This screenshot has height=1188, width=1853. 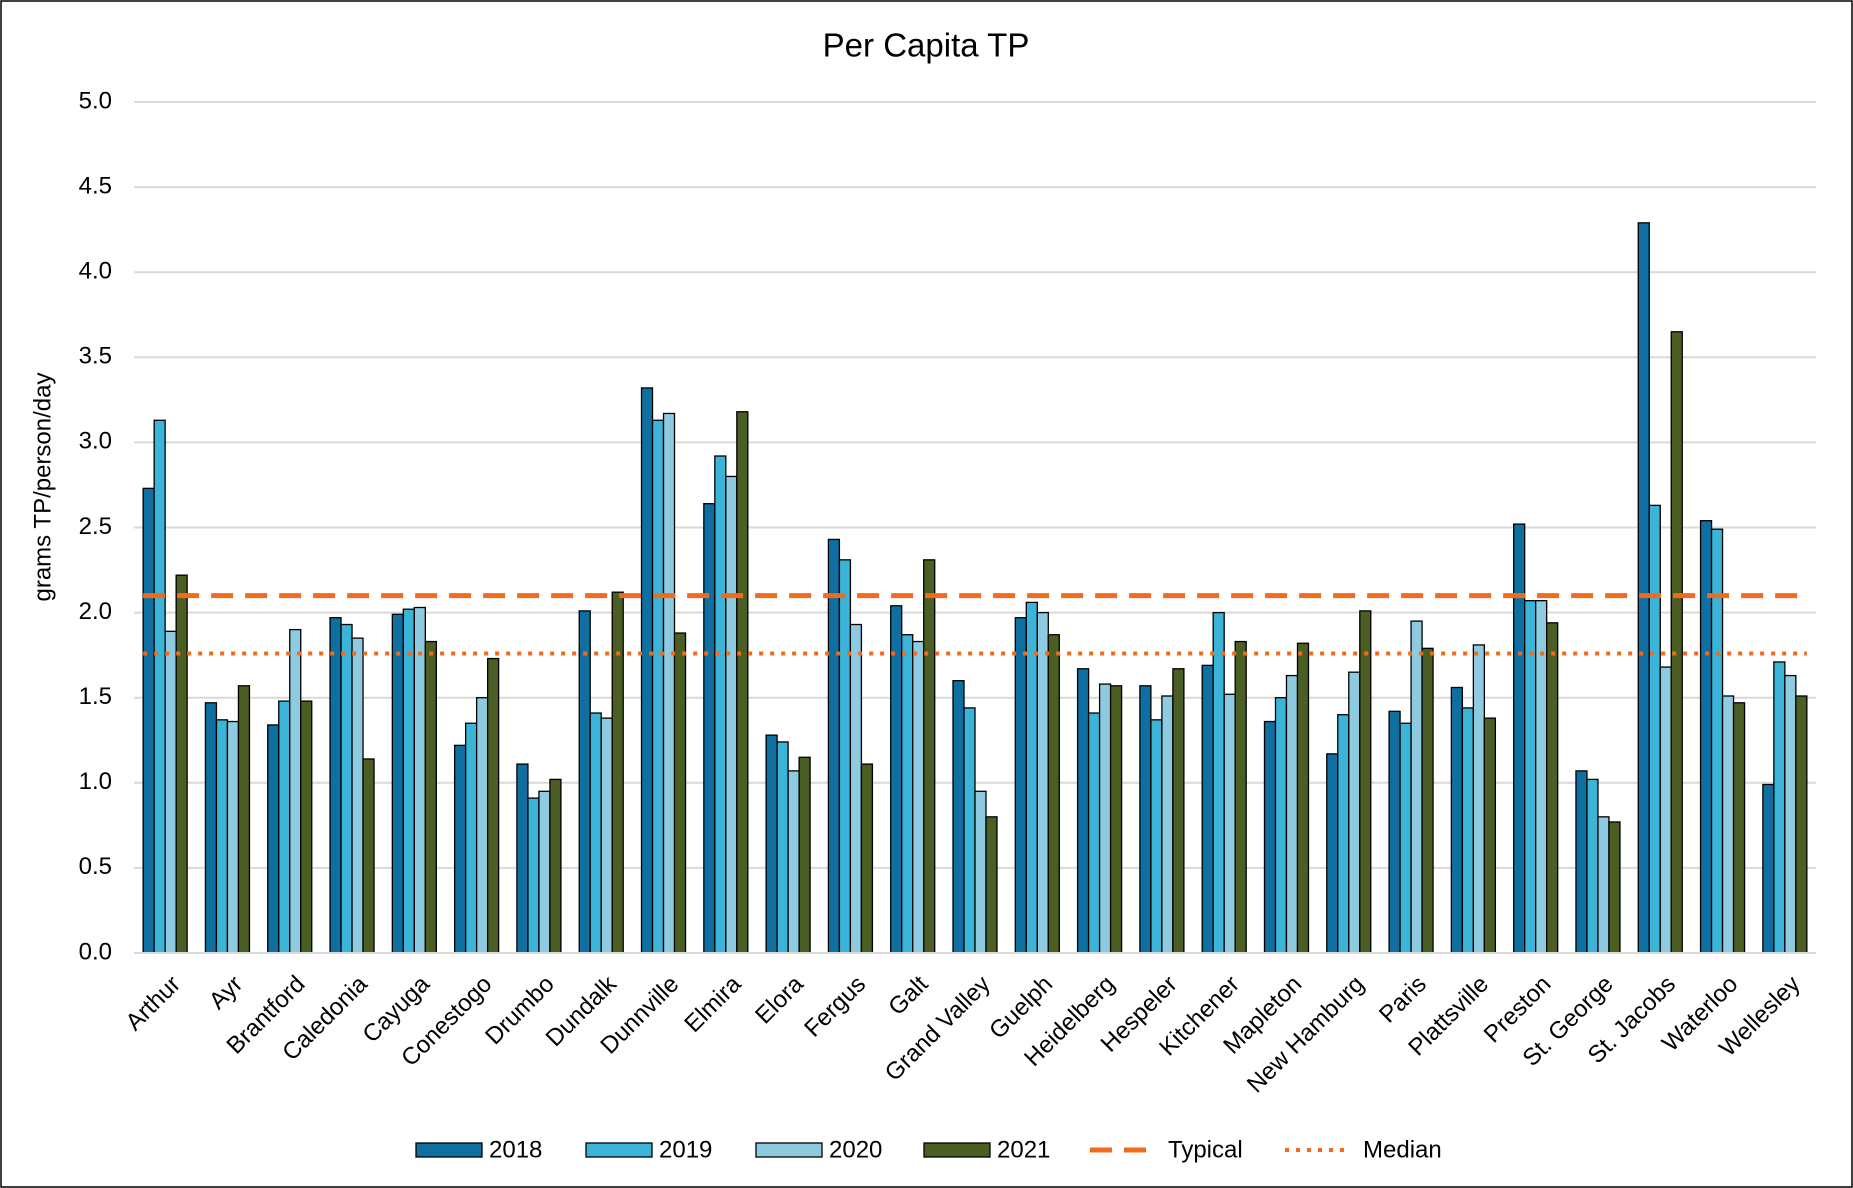 What do you see at coordinates (1402, 1149) in the screenshot?
I see `legend-label: Median` at bounding box center [1402, 1149].